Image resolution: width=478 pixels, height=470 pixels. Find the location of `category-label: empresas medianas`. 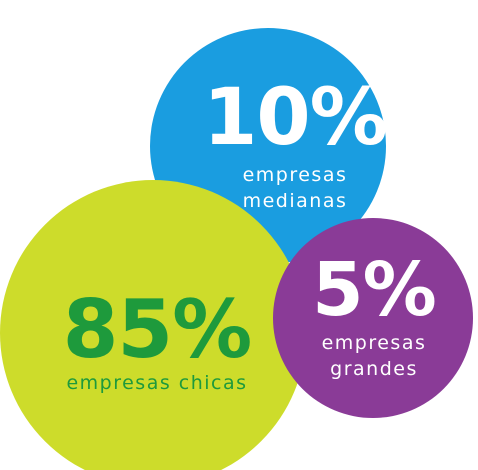

category-label: empresas medianas is located at coordinates (295, 188).